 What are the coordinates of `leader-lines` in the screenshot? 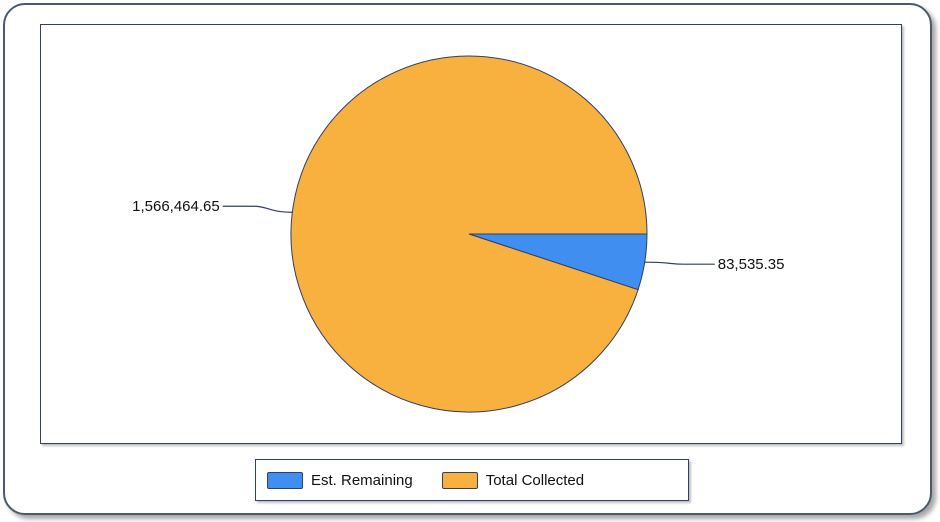 It's located at (468, 235).